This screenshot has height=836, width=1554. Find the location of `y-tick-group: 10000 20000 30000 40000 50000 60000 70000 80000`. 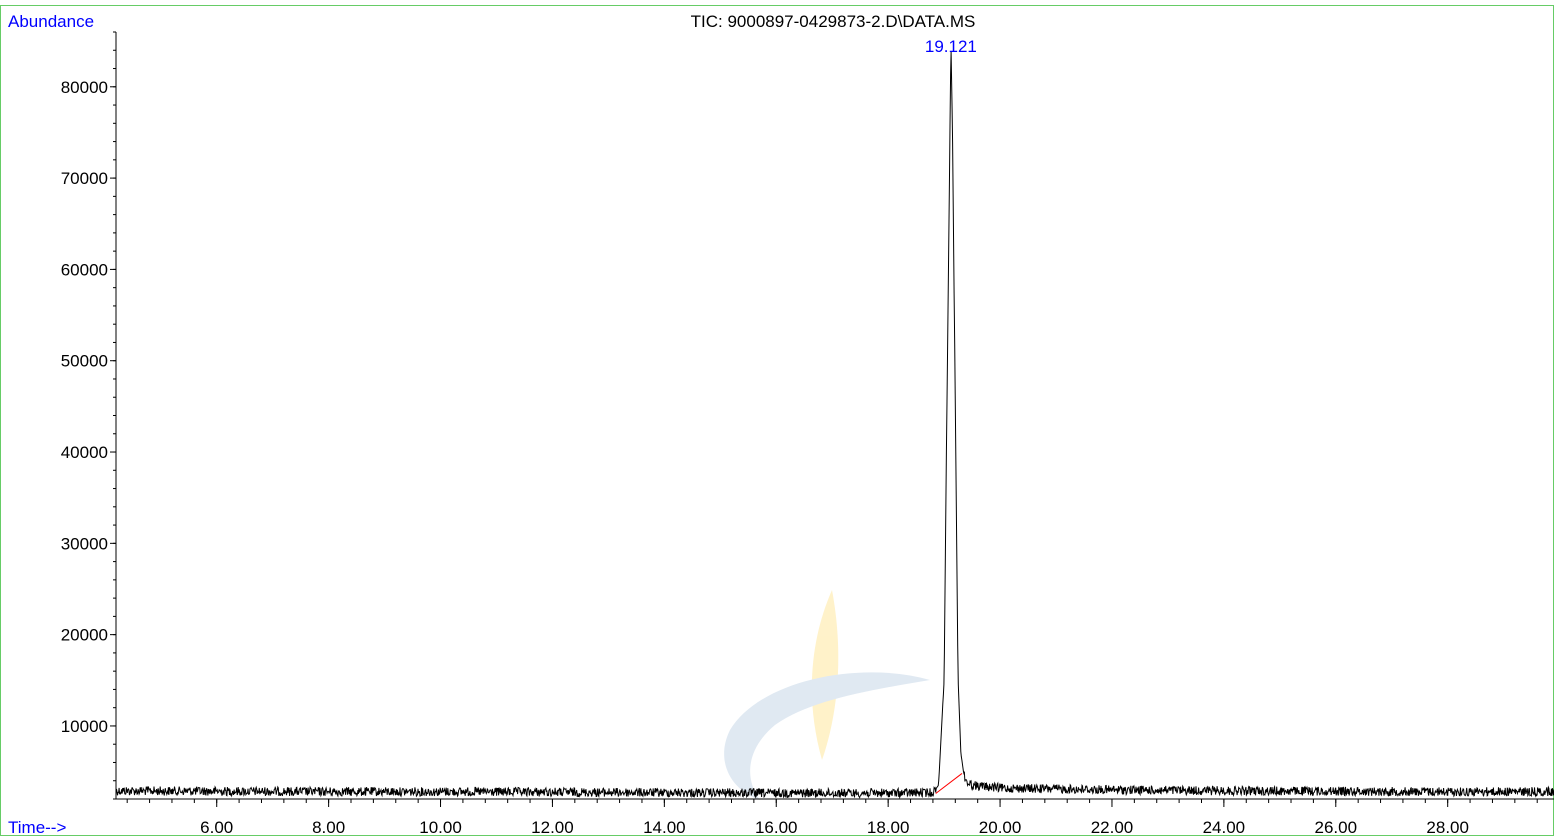

y-tick-group: 10000 20000 30000 40000 50000 60000 70000 80000 is located at coordinates (88, 407).